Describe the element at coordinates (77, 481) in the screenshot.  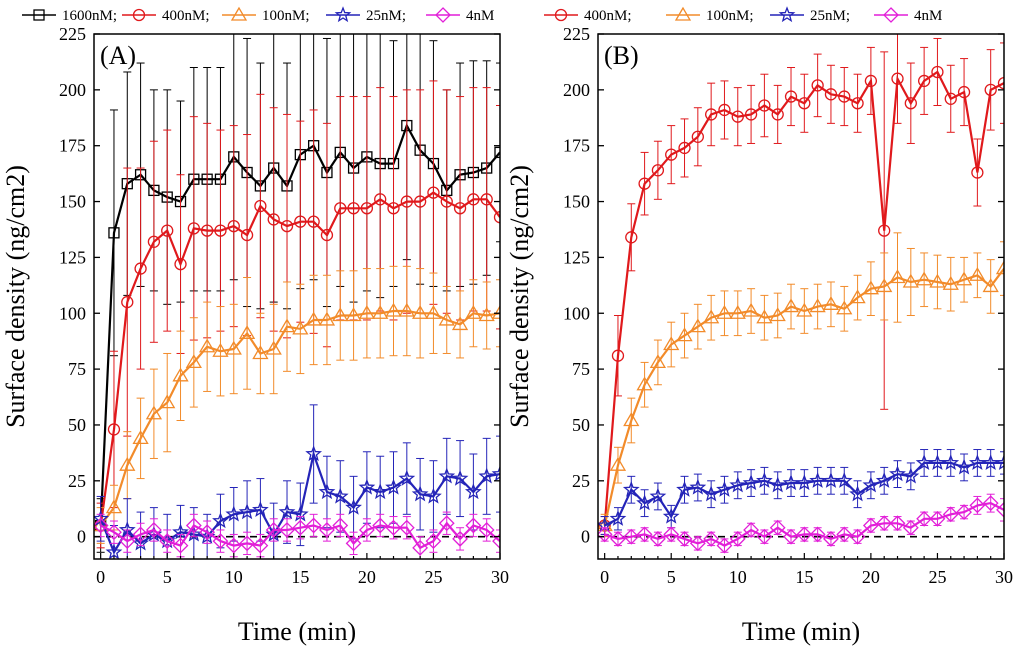
I see `y-tick-label: 25` at that location.